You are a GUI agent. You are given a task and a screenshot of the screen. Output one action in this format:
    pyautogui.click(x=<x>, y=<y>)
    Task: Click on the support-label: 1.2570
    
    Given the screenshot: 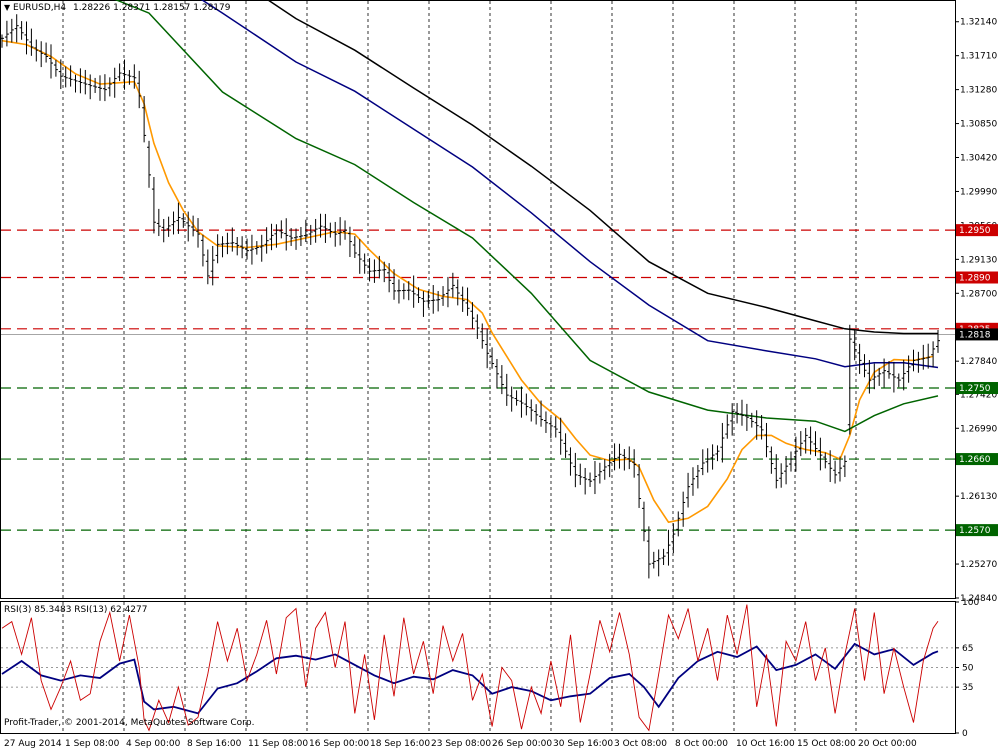 What is the action you would take?
    pyautogui.click(x=975, y=531)
    